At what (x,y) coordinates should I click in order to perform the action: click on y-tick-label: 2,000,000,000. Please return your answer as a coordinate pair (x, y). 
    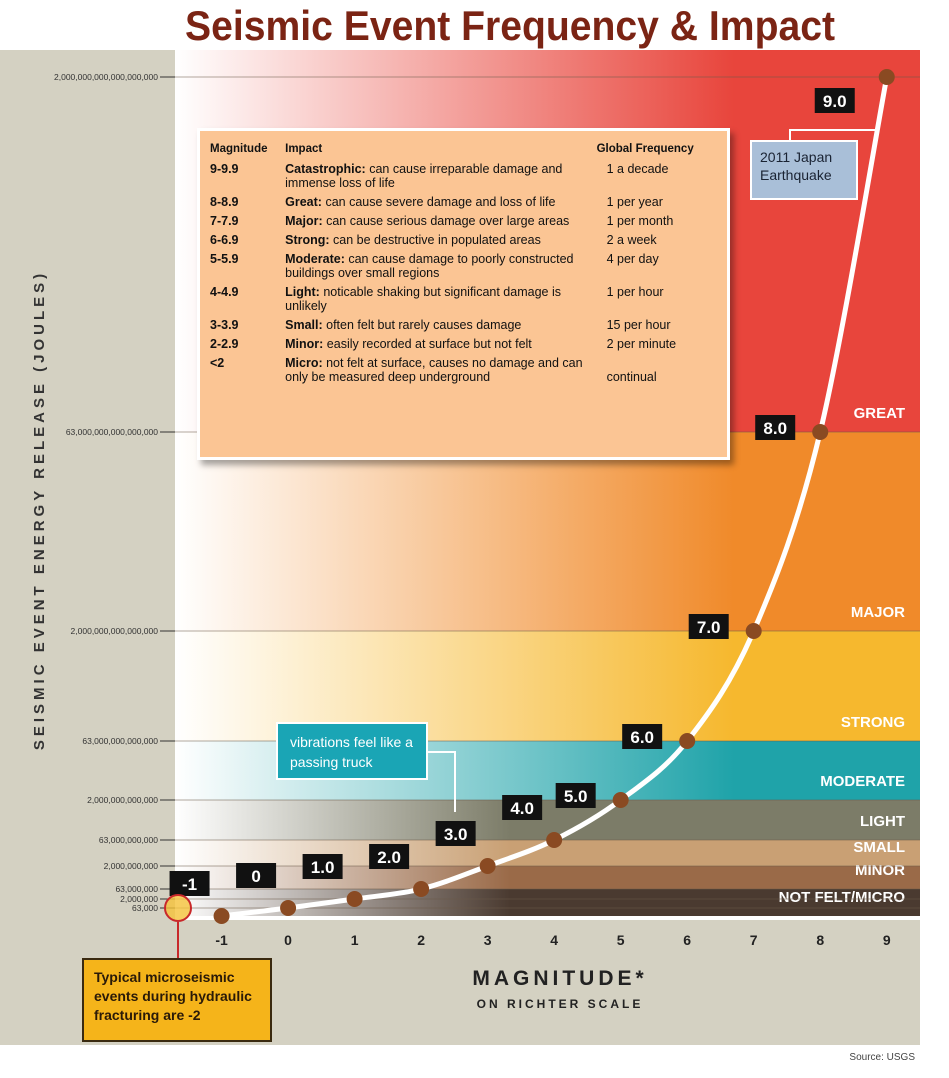
    Looking at the image, I should click on (131, 866).